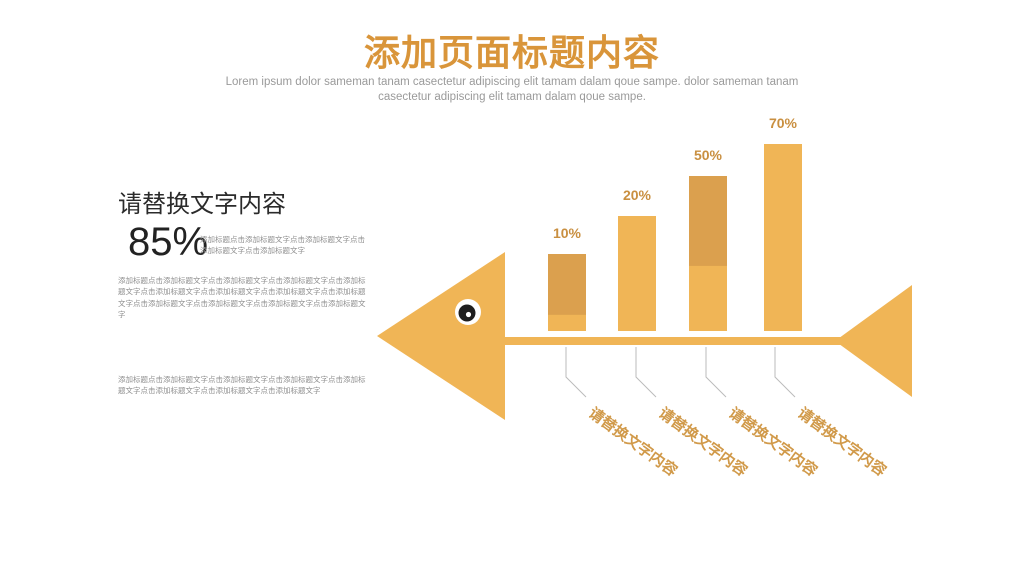 This screenshot has width=1024, height=576. What do you see at coordinates (567, 284) in the screenshot?
I see `bar-1-dark-segment` at bounding box center [567, 284].